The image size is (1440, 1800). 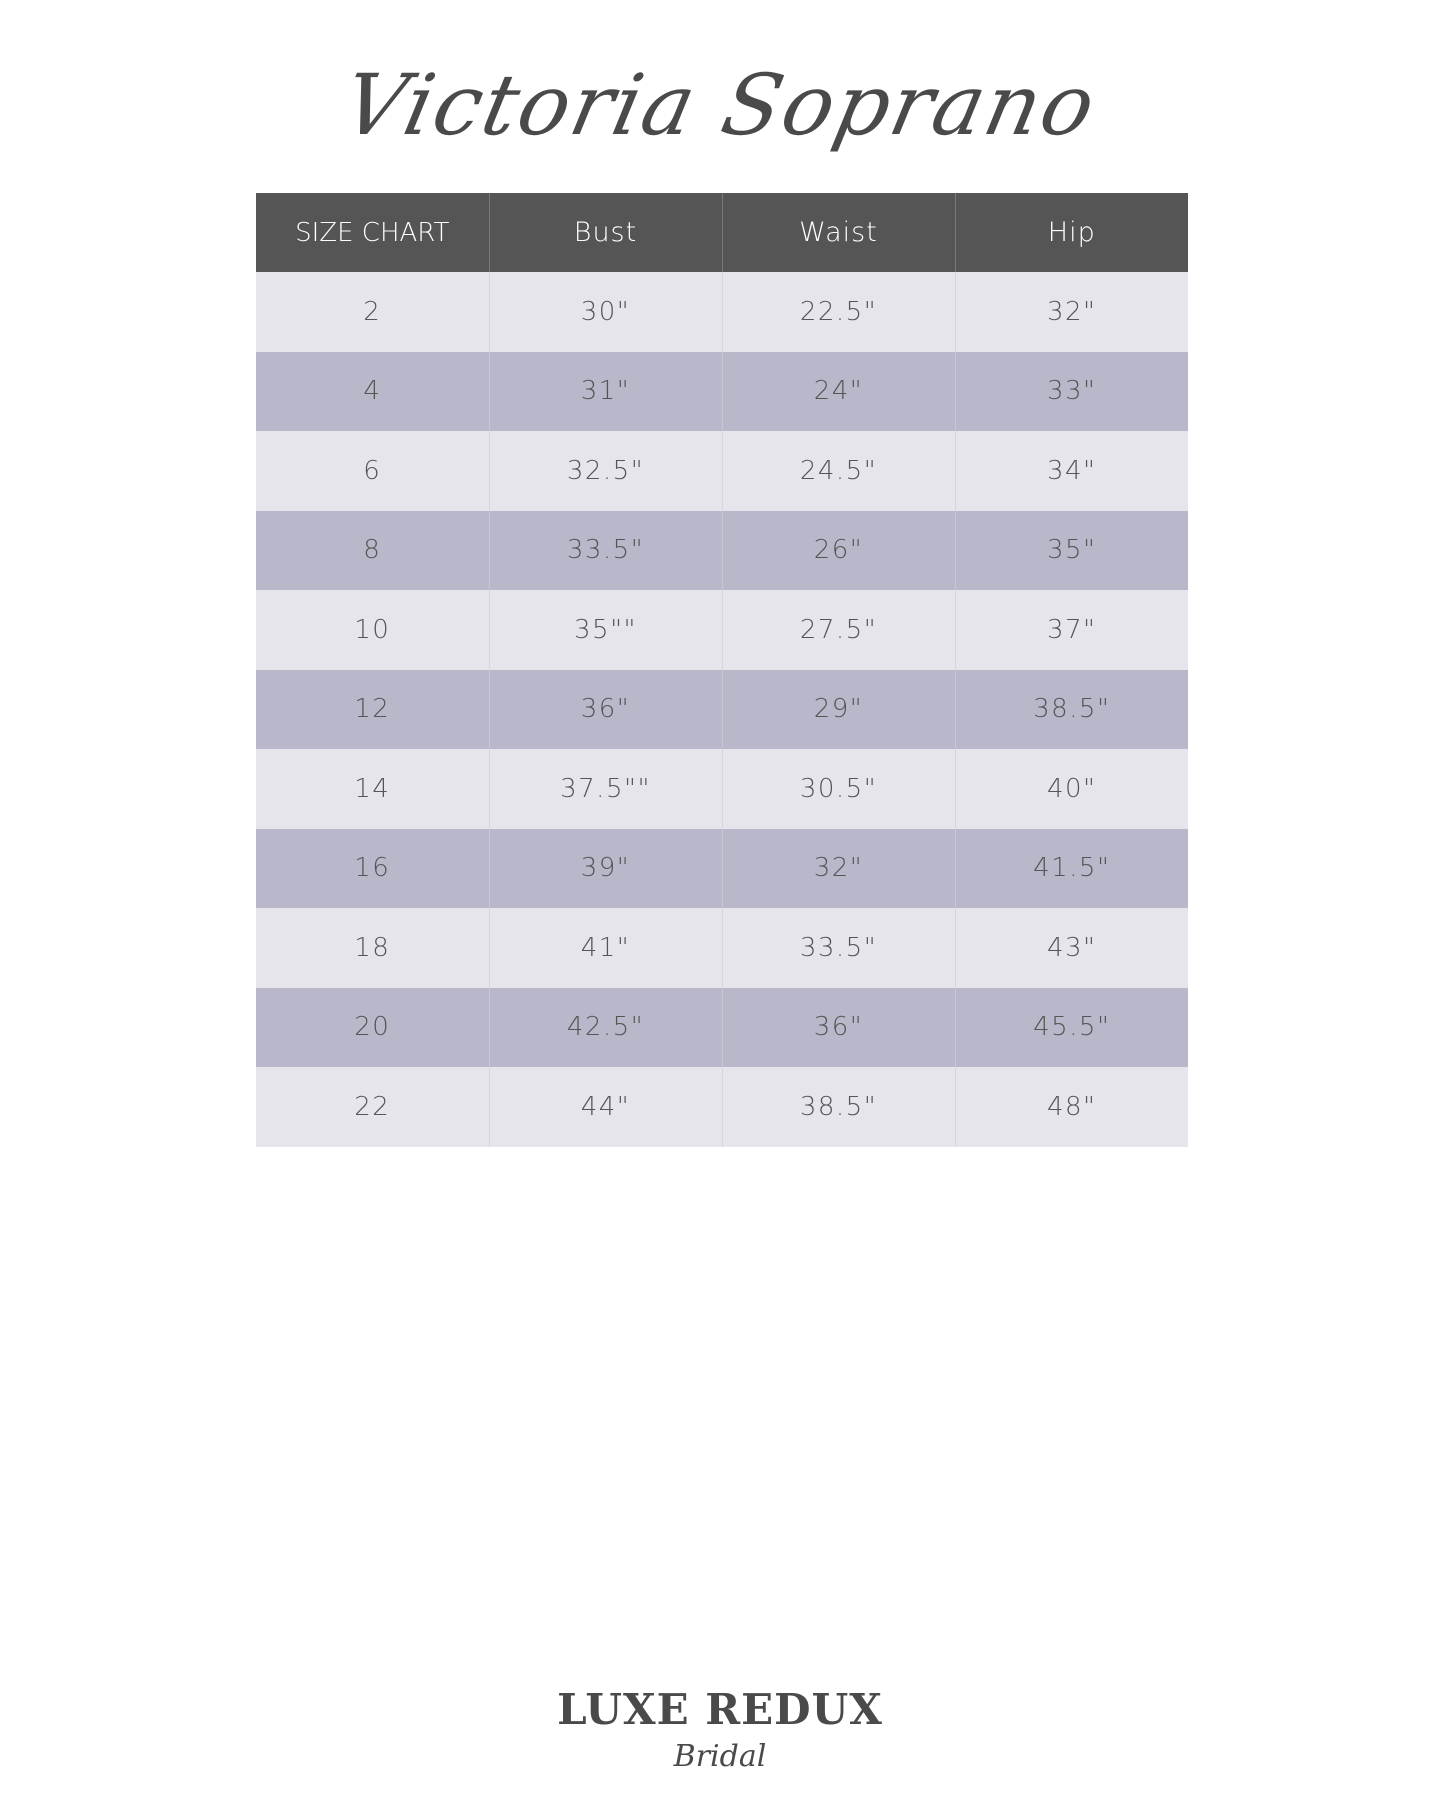 I want to click on cell-waist: 33.5", so click(x=838, y=948).